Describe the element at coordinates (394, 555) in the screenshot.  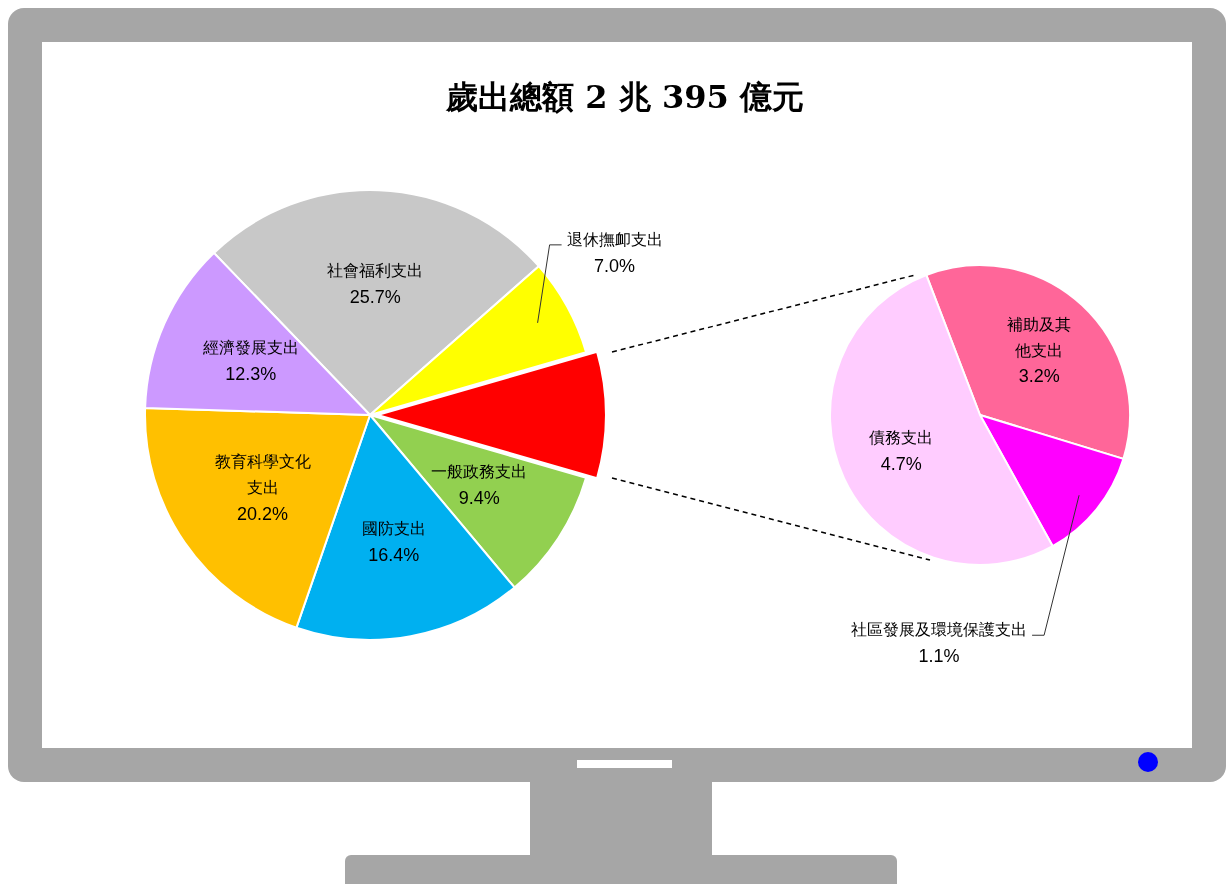
I see `data-label: 16.4%` at that location.